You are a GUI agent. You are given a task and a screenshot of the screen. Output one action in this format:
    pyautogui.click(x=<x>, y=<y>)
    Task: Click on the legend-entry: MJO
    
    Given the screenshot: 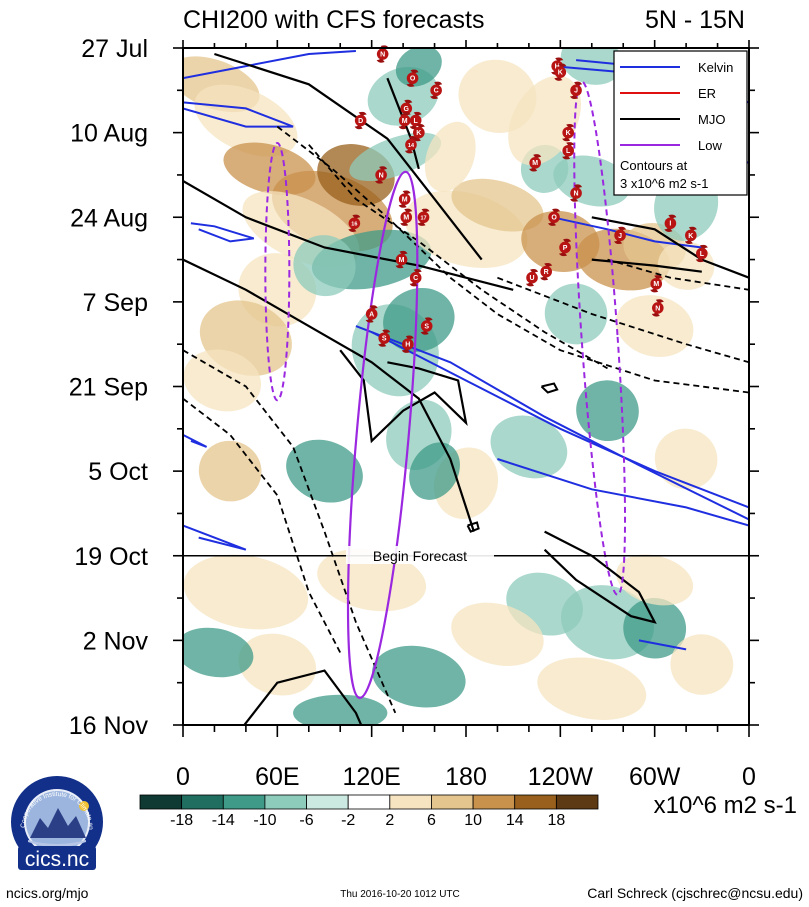 What is the action you would take?
    pyautogui.click(x=672, y=119)
    